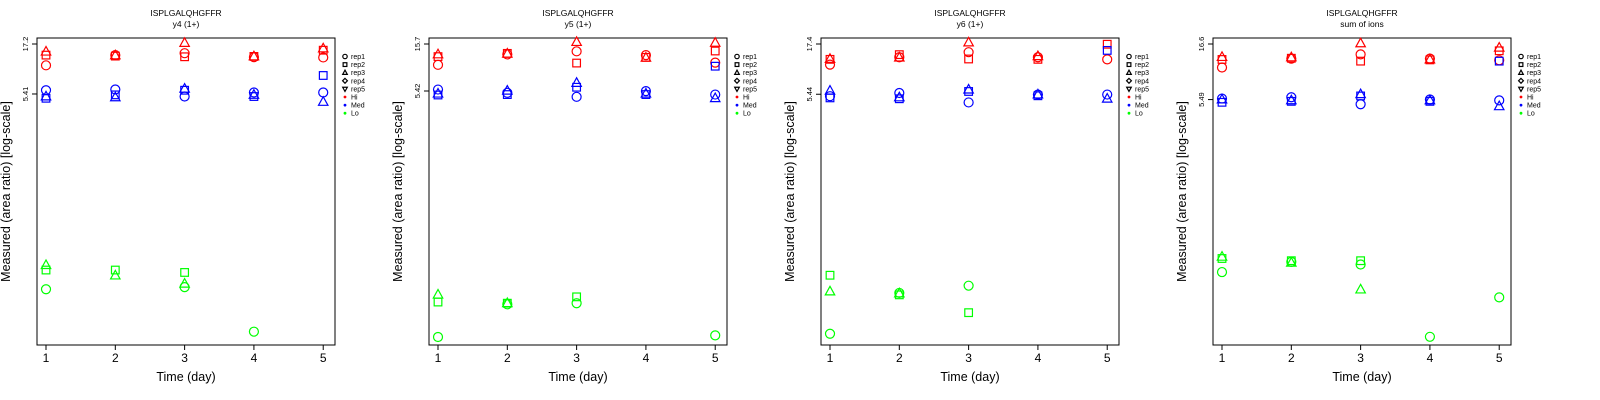  I want to click on legend-label: rep5, so click(1534, 89).